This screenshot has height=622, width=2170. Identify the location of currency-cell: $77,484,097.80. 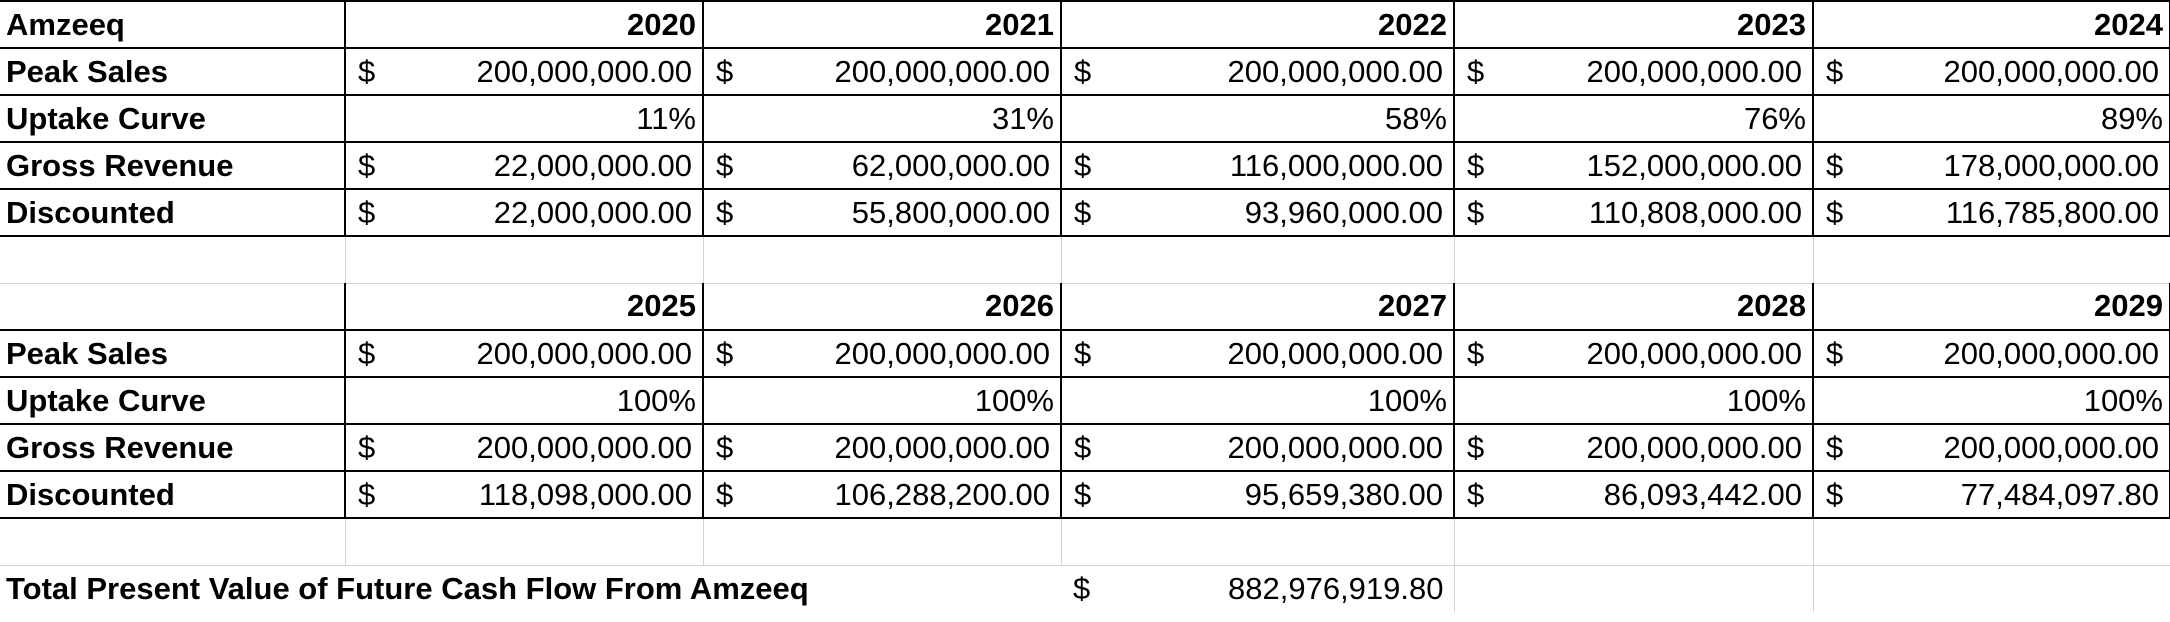
(1991, 495).